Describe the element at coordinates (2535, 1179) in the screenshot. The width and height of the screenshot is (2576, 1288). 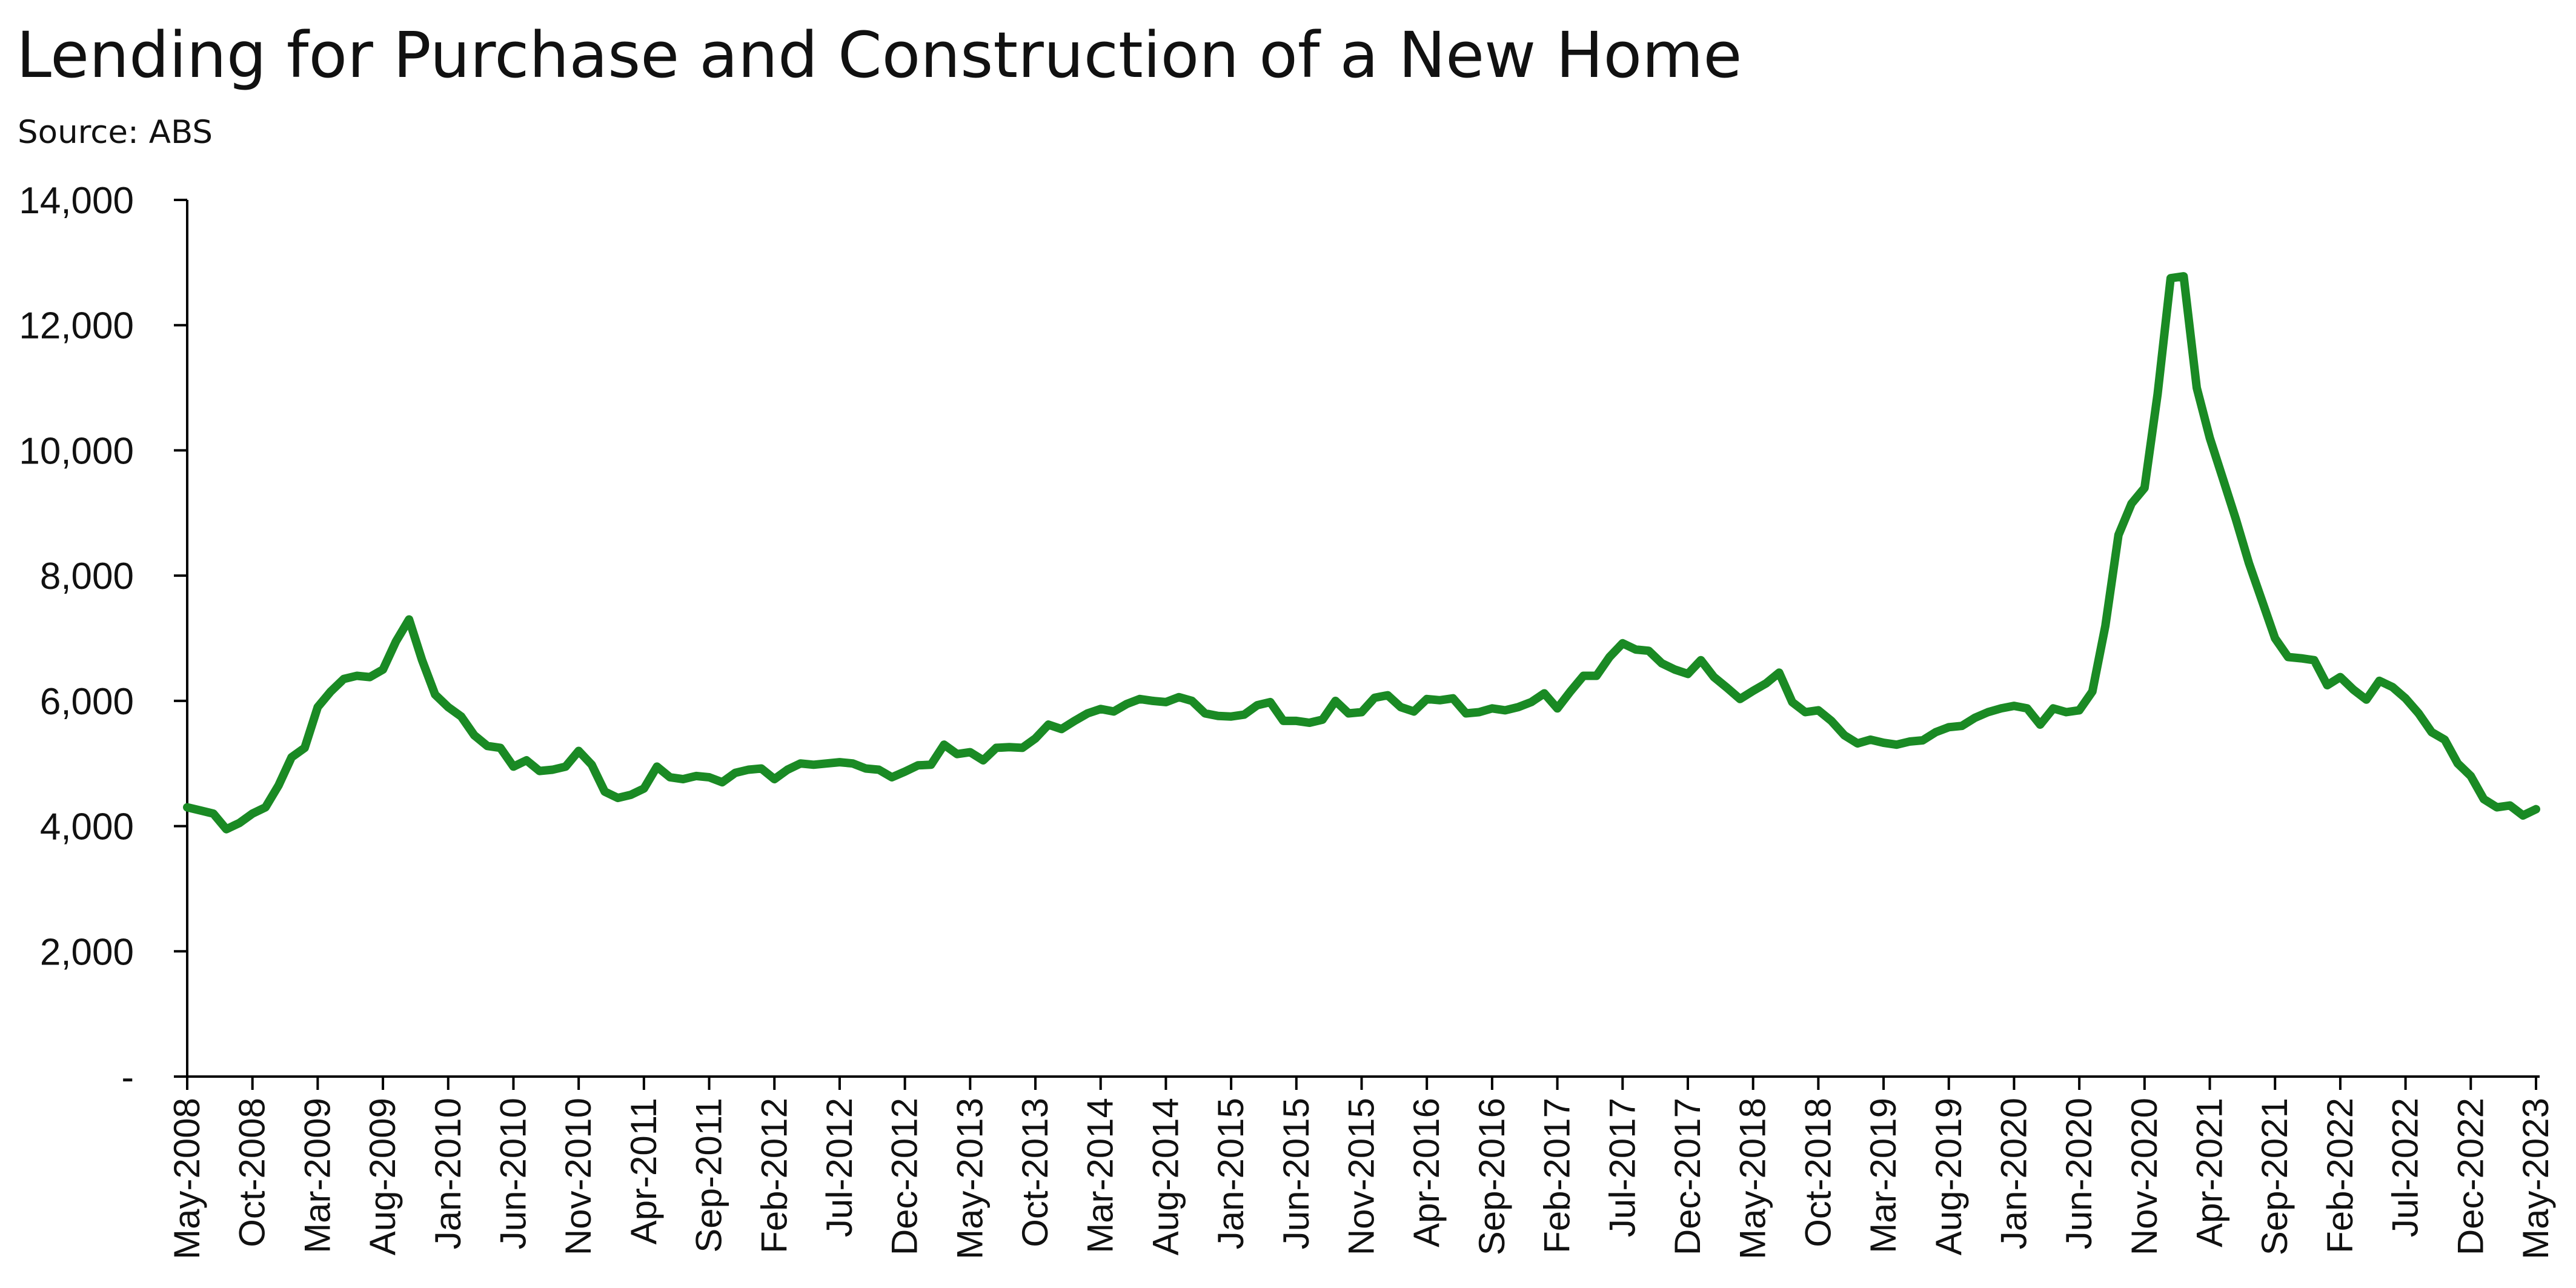
I see `x-tick-label: May-2023` at that location.